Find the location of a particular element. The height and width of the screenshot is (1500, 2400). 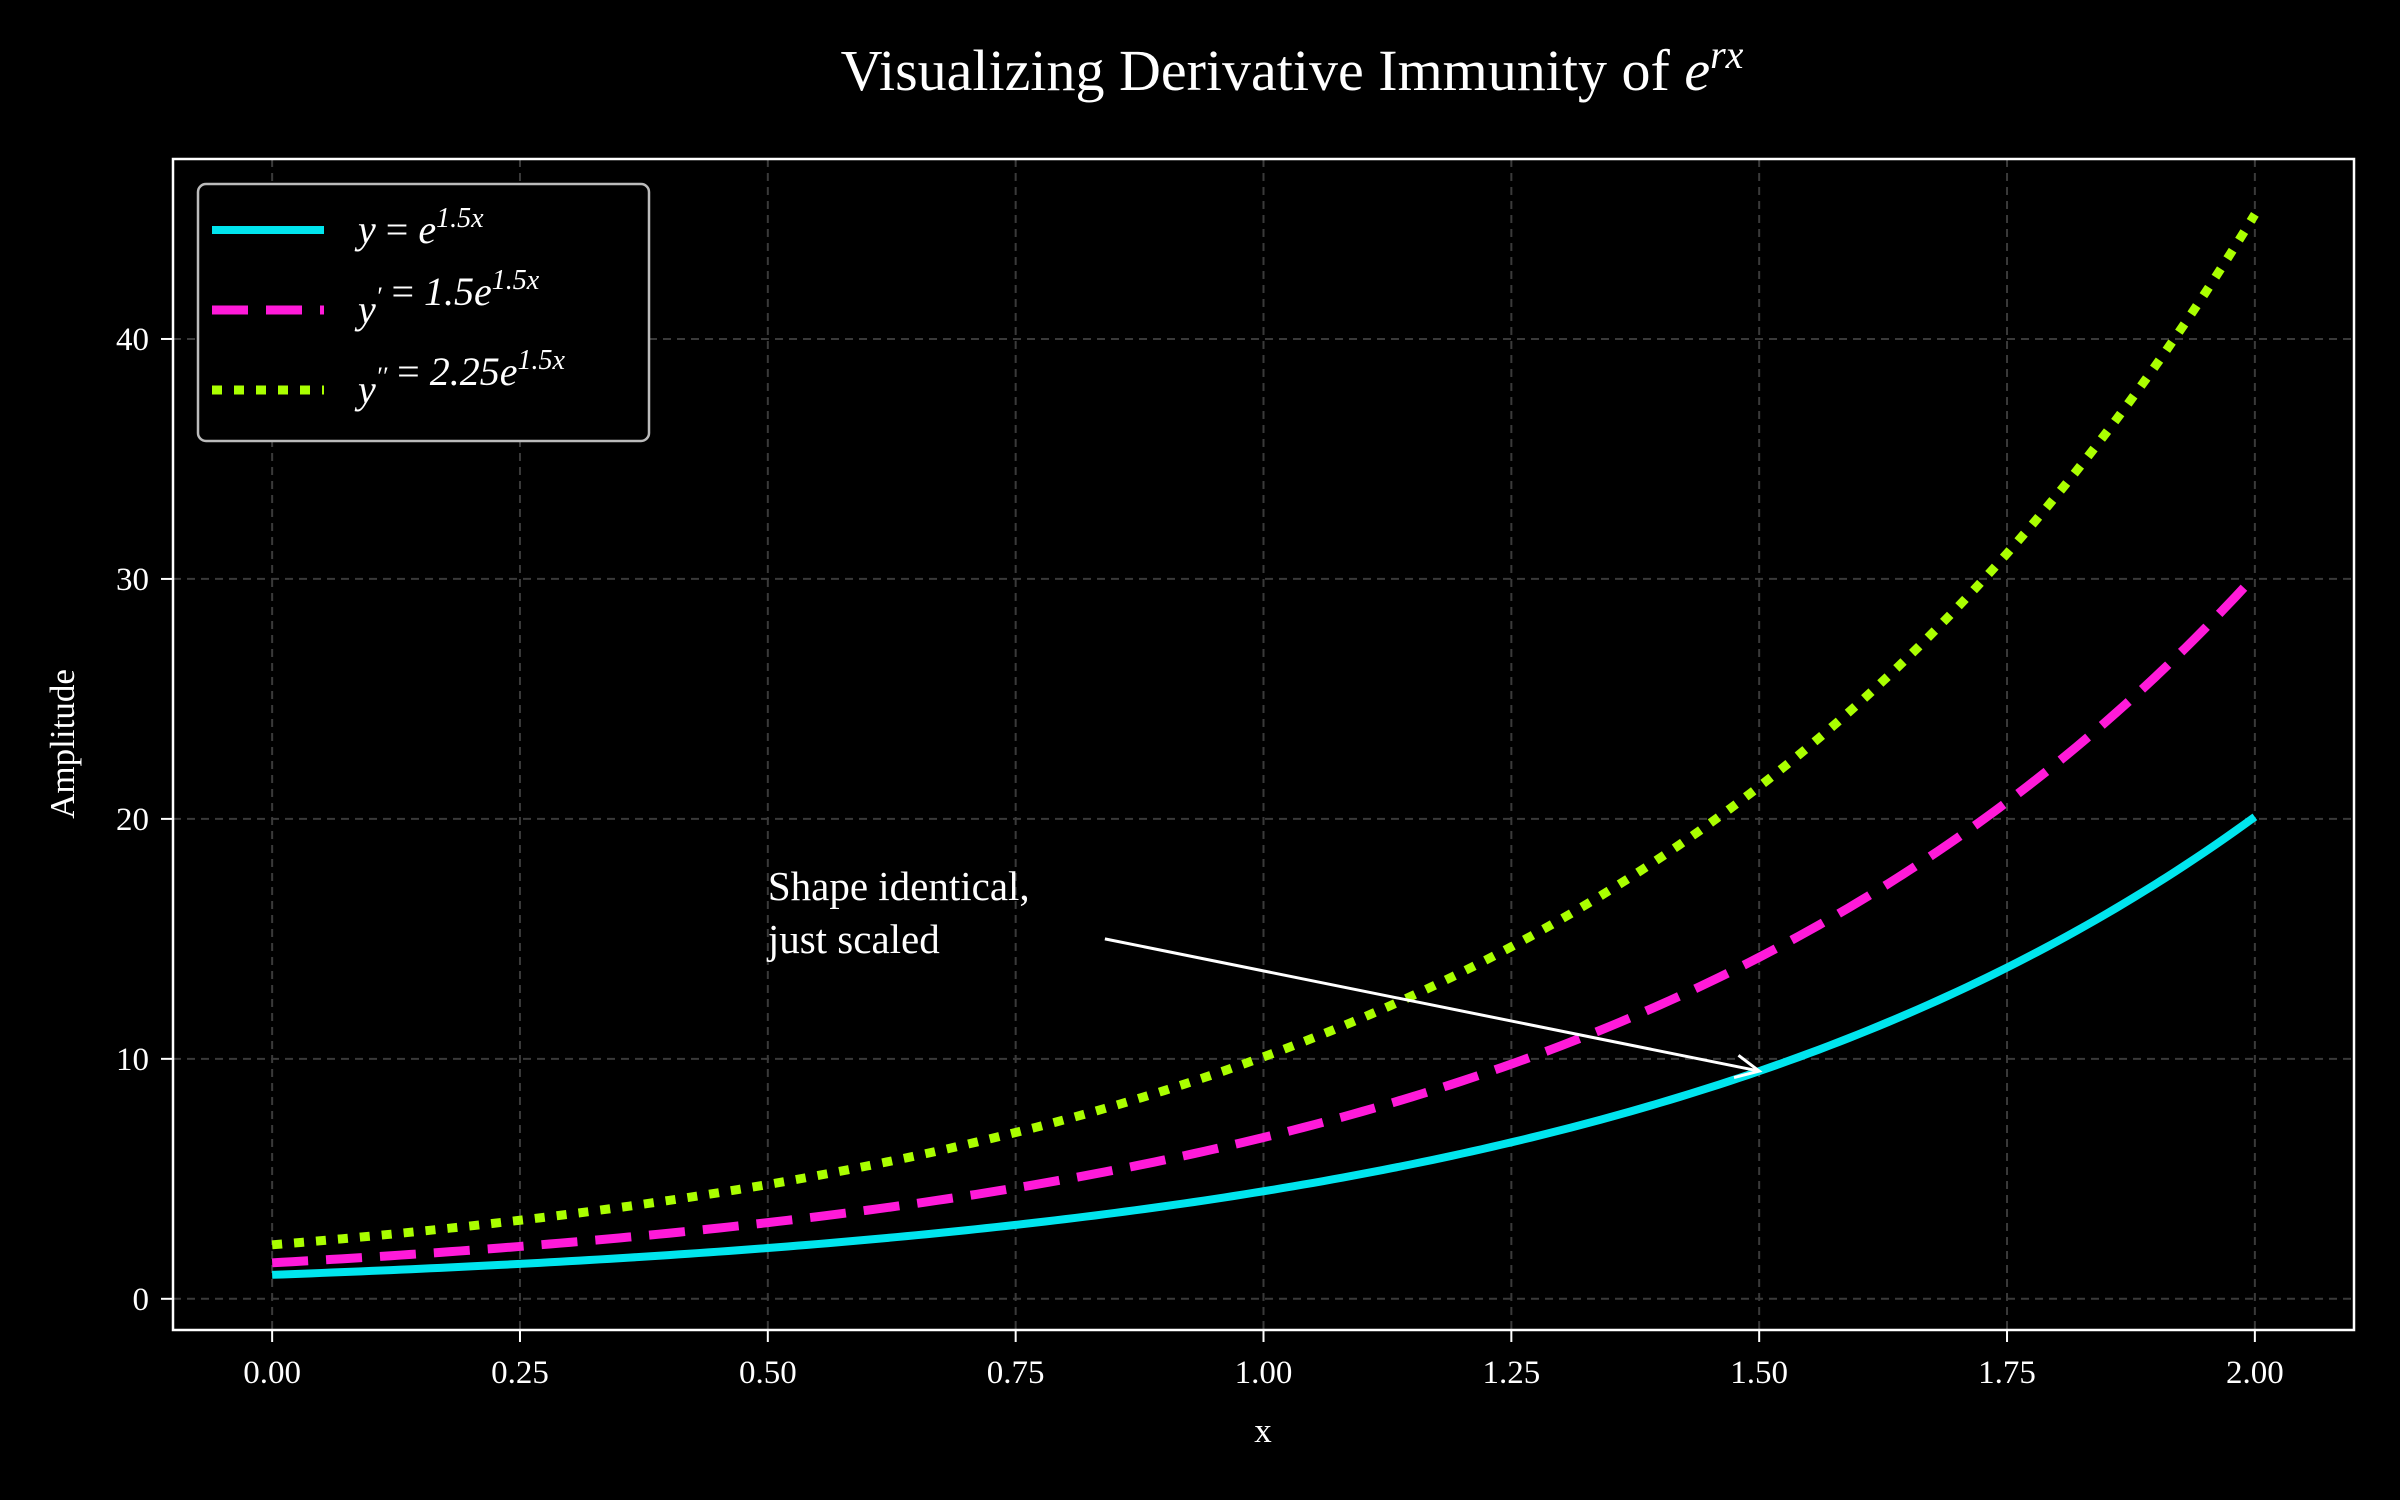

y-tick-label: 0 is located at coordinates (141, 1300).